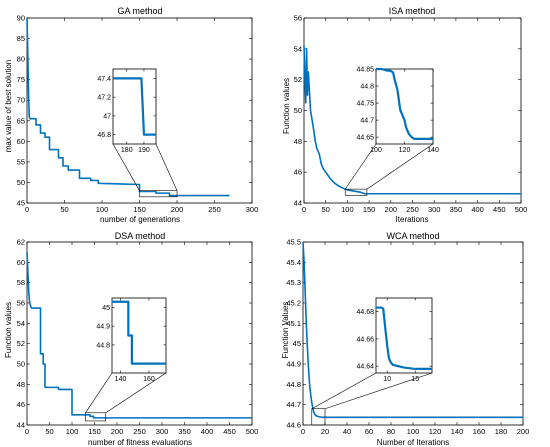  What do you see at coordinates (144, 150) in the screenshot?
I see `x-tick-label: 190` at bounding box center [144, 150].